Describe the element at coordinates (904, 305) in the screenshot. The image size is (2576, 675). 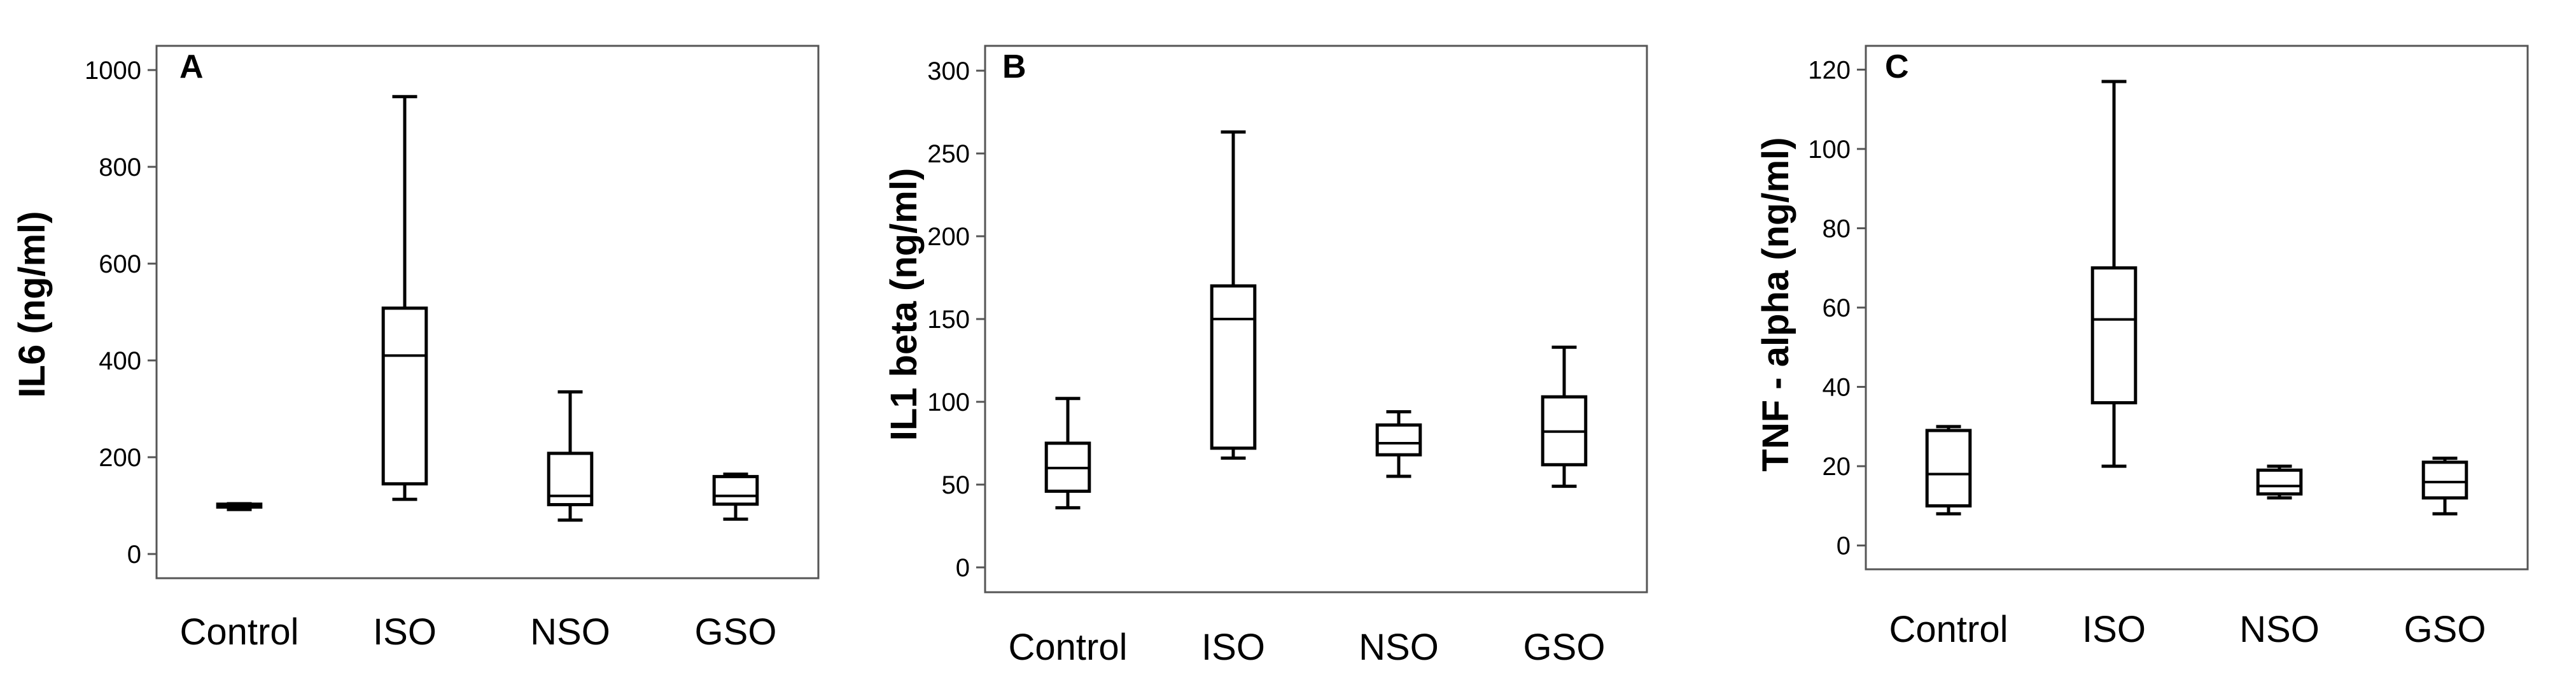
I see `panel-b-y-axis-label: IL1 beta (ng/ml)` at that location.